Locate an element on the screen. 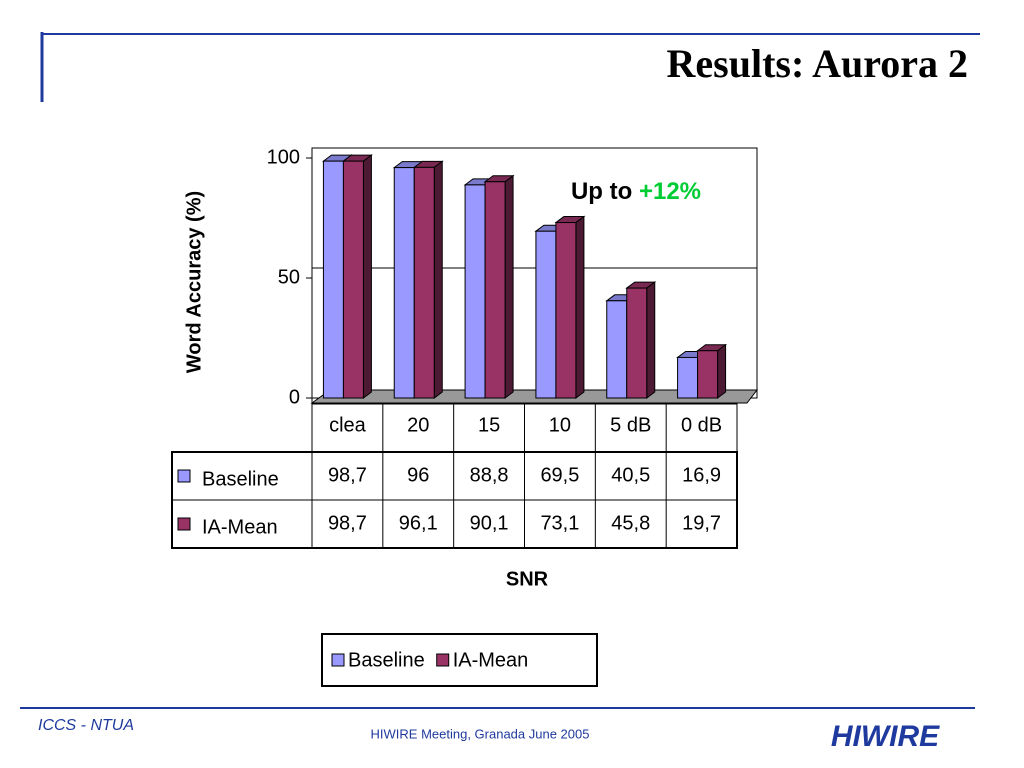  table-value: 90,1 is located at coordinates (489, 523).